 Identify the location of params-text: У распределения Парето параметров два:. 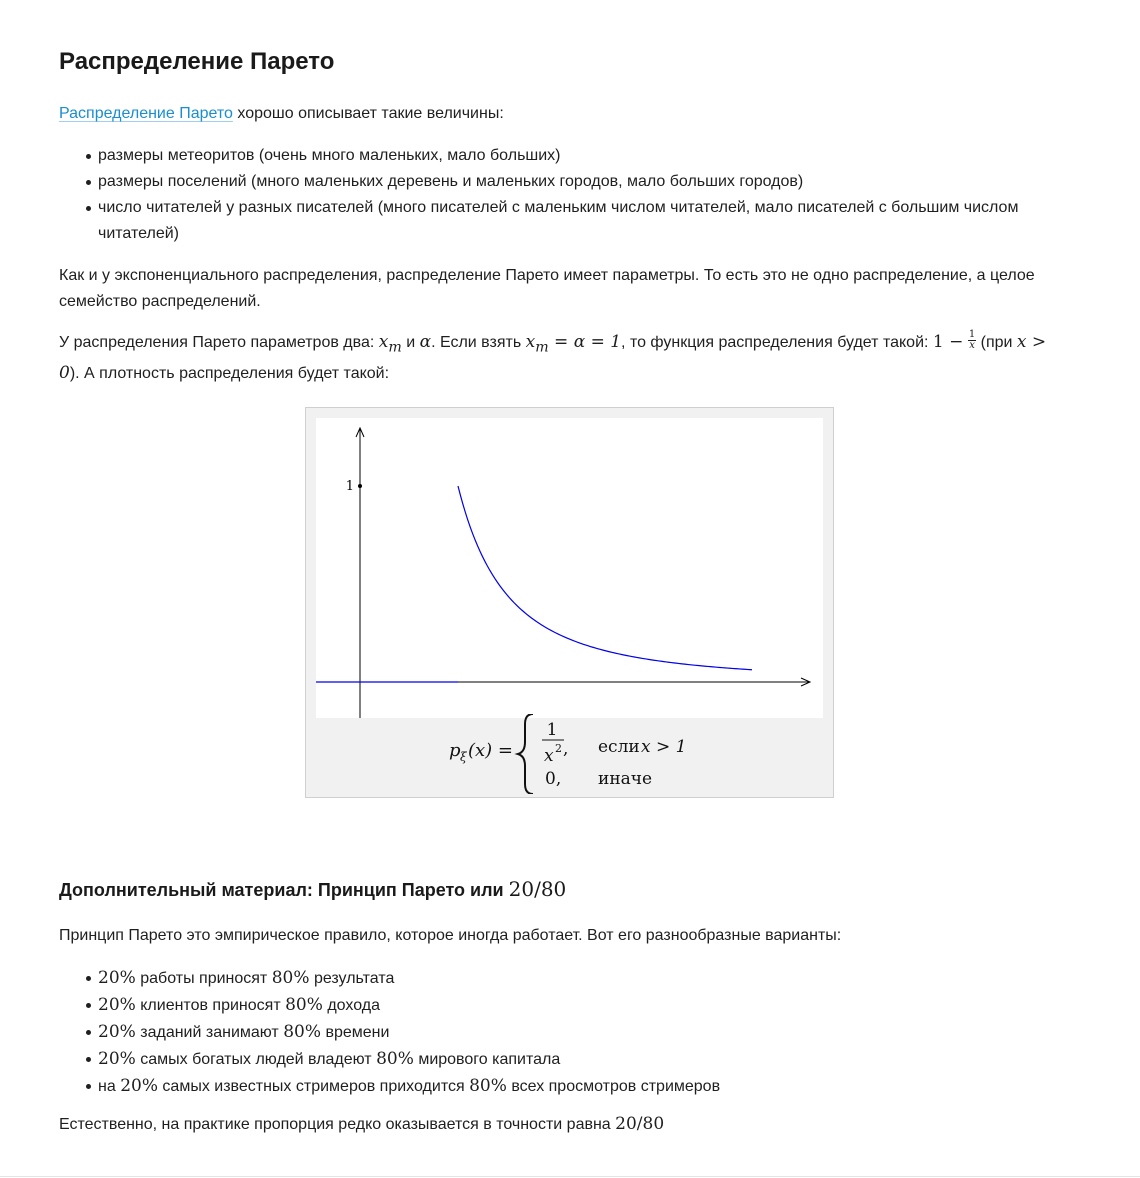
(219, 342).